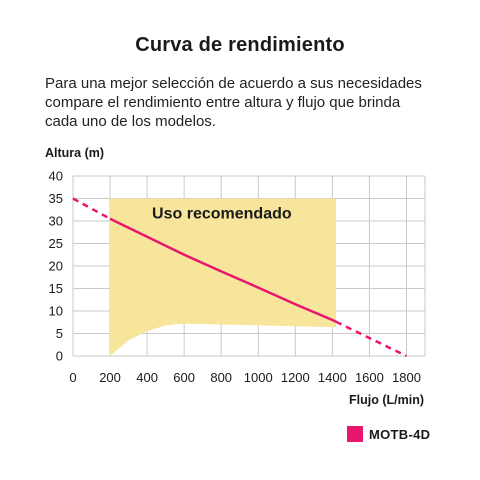 This screenshot has width=480, height=480. Describe the element at coordinates (56, 243) in the screenshot. I see `y-tick-label: 25` at that location.